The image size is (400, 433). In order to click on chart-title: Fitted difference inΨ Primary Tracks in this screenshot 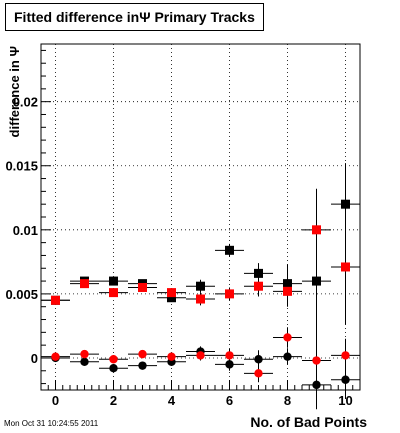, I will do `click(134, 17)`.